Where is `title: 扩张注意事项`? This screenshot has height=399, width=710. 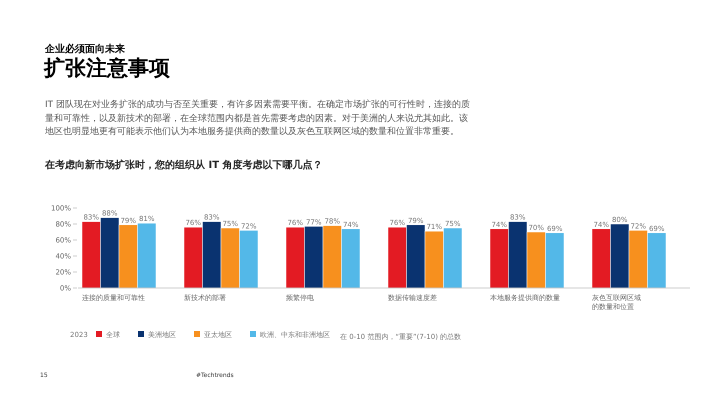 title: 扩张注意事项 is located at coordinates (107, 68).